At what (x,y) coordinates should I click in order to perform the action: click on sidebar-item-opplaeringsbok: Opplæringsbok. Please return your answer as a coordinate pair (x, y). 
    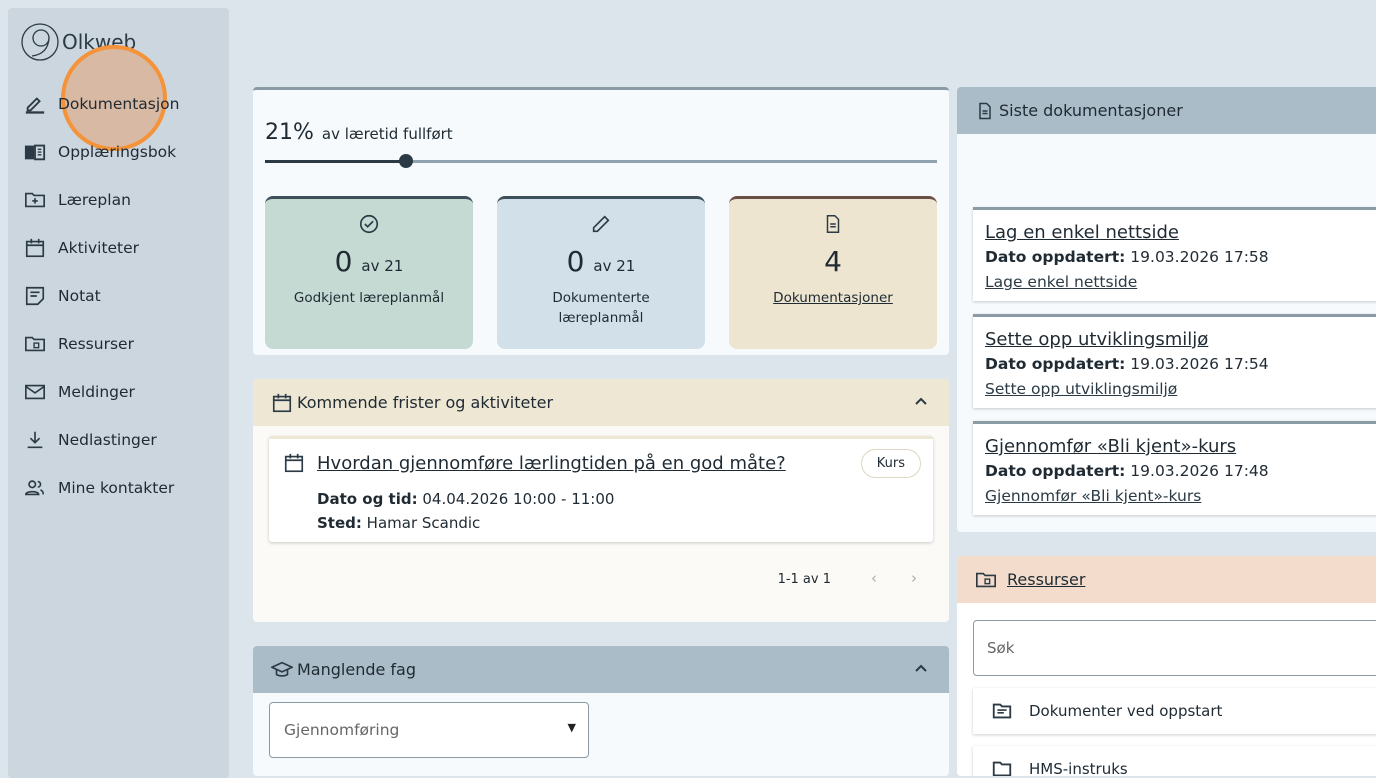
    Looking at the image, I should click on (124, 152).